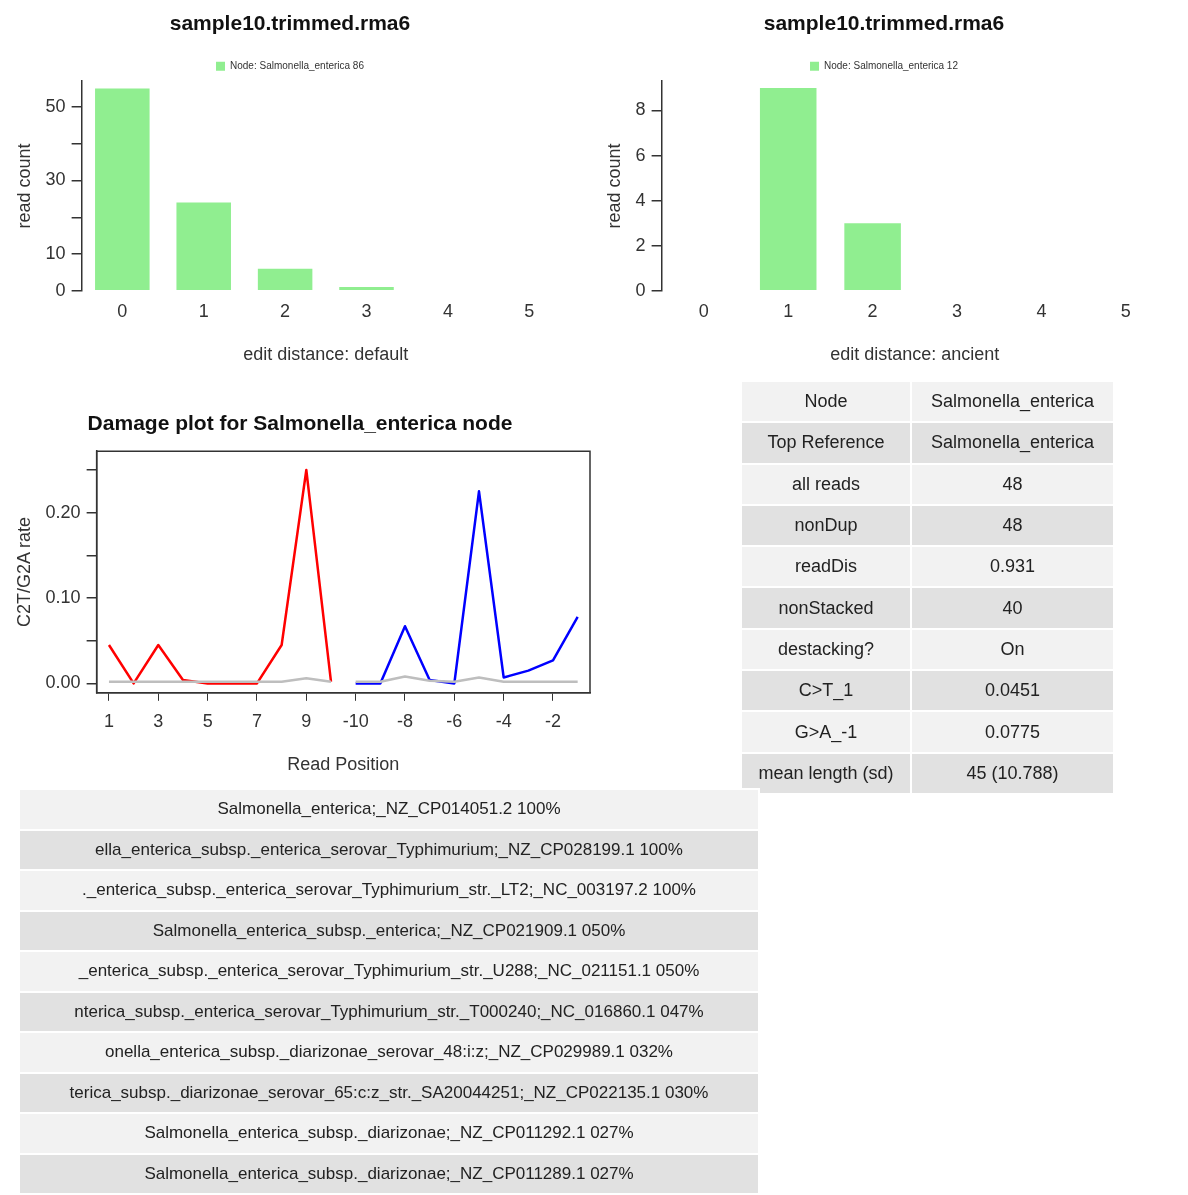 The height and width of the screenshot is (1195, 1188). I want to click on text: nterica_subsp._enterica_serovar_Typhimurium_str._T000240;_NC_016860.1 047%, so click(389, 1011).